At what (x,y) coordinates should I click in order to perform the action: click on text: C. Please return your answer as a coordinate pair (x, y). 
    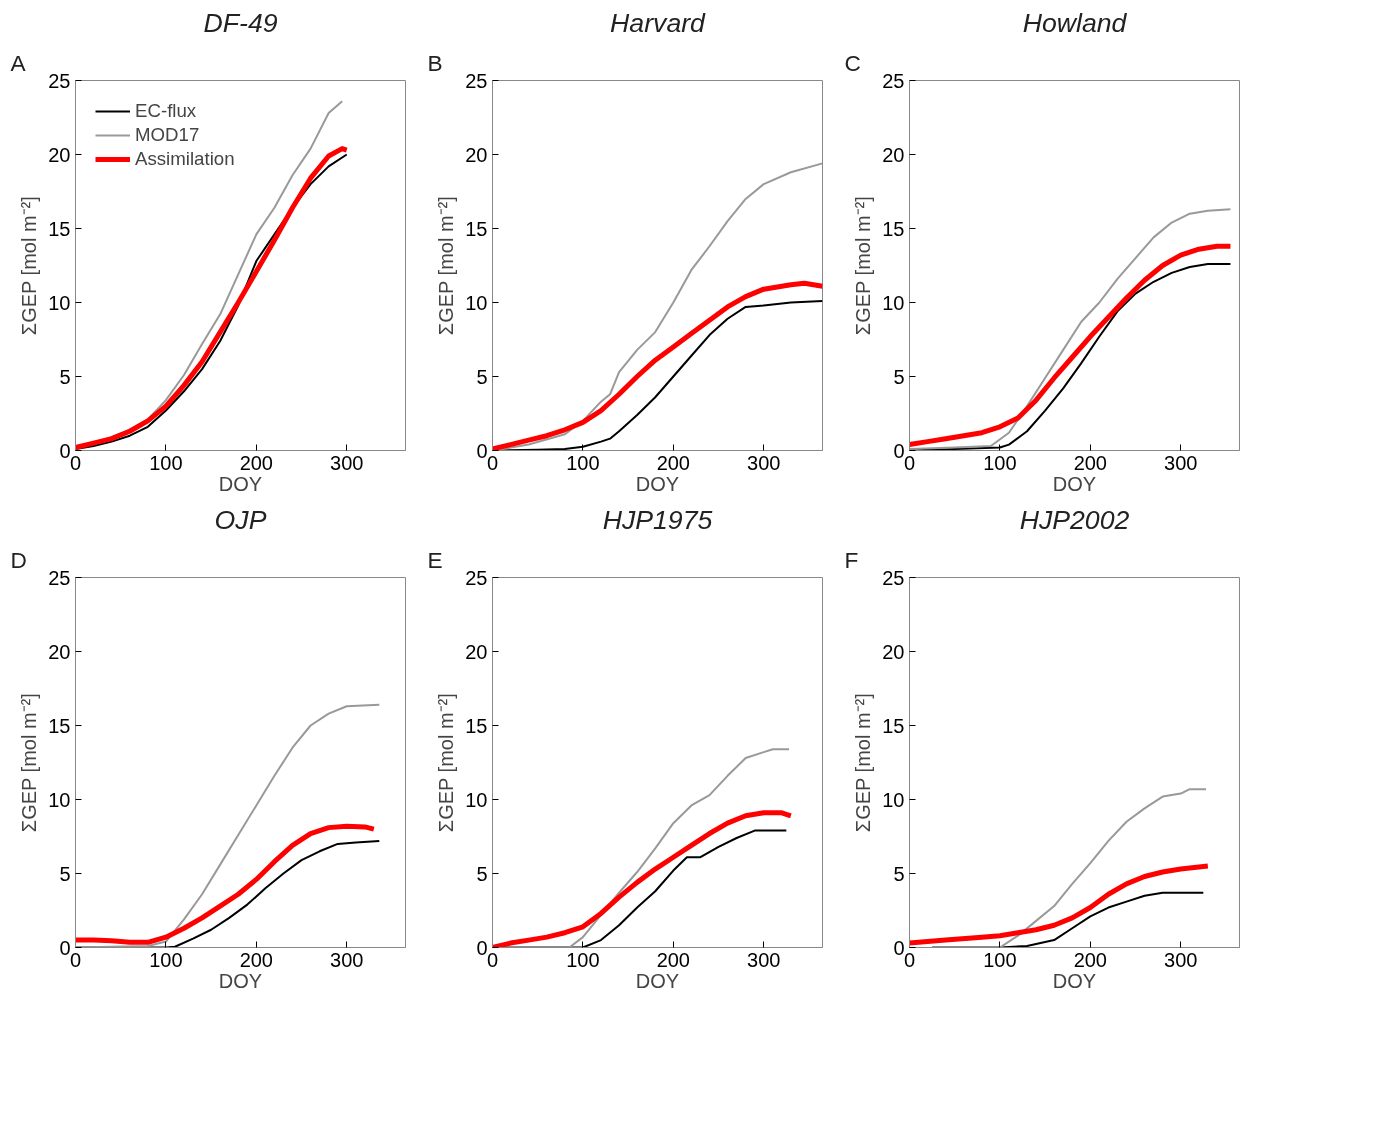
    Looking at the image, I should click on (852, 62).